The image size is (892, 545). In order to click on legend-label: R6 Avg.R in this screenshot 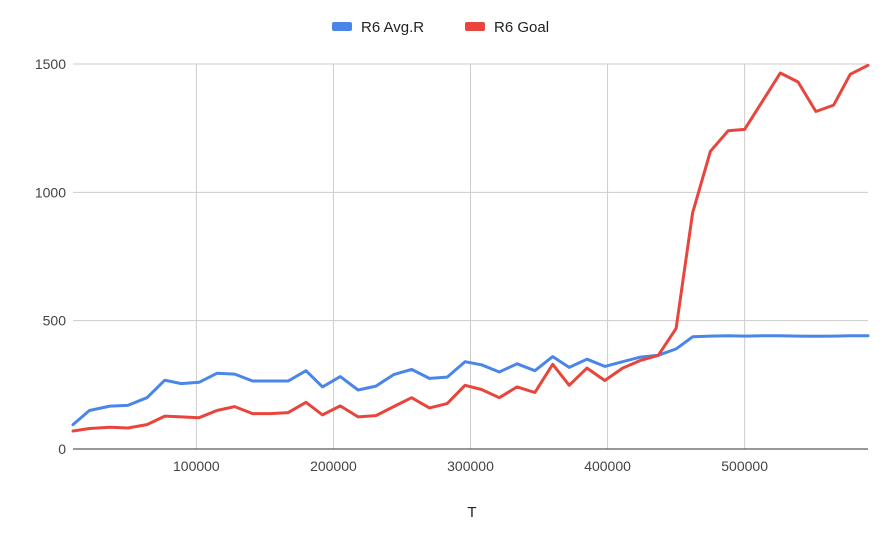, I will do `click(392, 27)`.